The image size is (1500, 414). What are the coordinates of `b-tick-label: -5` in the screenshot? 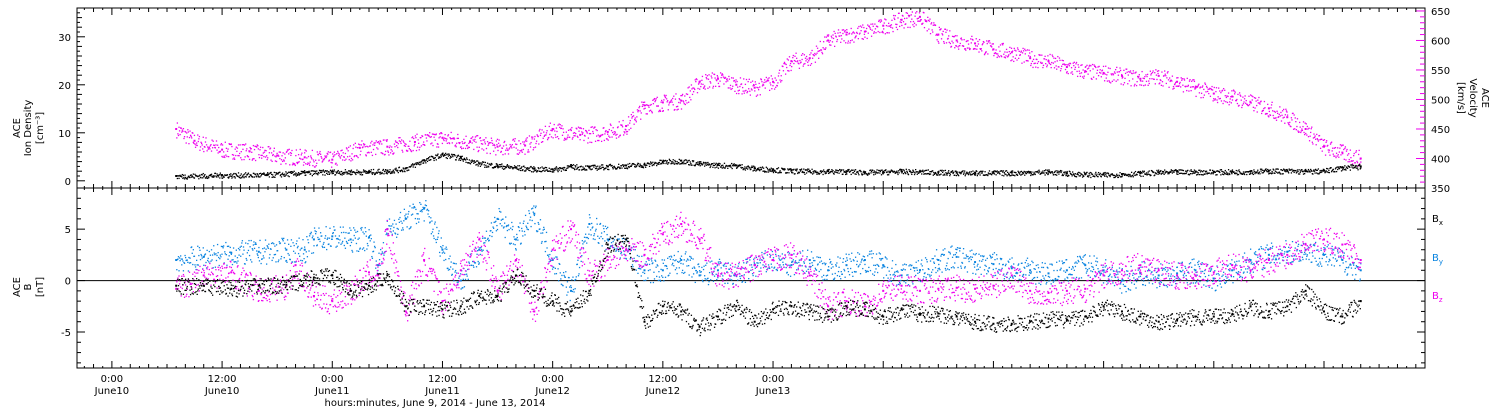 It's located at (66, 333).